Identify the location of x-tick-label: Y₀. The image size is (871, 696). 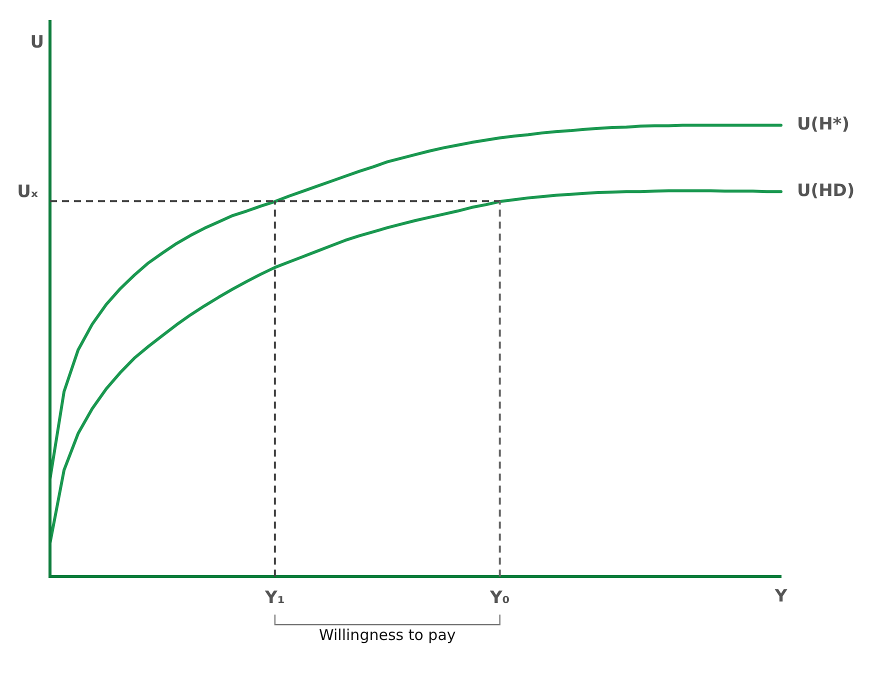
(499, 598).